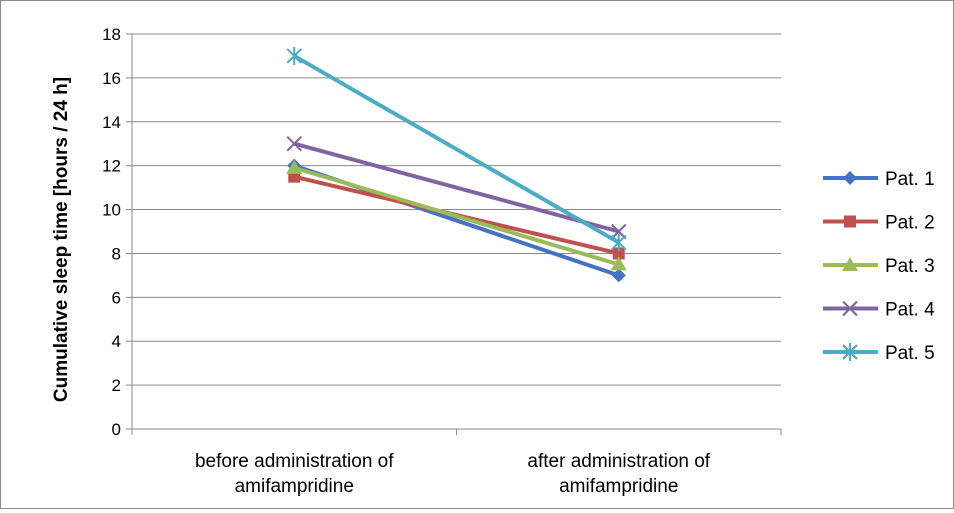  Describe the element at coordinates (111, 166) in the screenshot. I see `y-tick-label: 12` at that location.